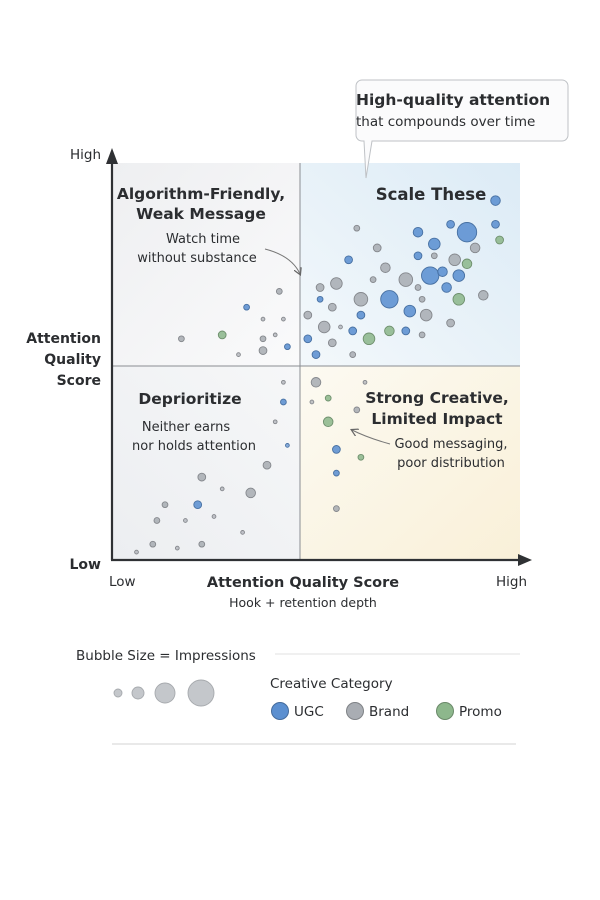  Describe the element at coordinates (410, 264) in the screenshot. I see `quadrant-top-right-bg` at that location.